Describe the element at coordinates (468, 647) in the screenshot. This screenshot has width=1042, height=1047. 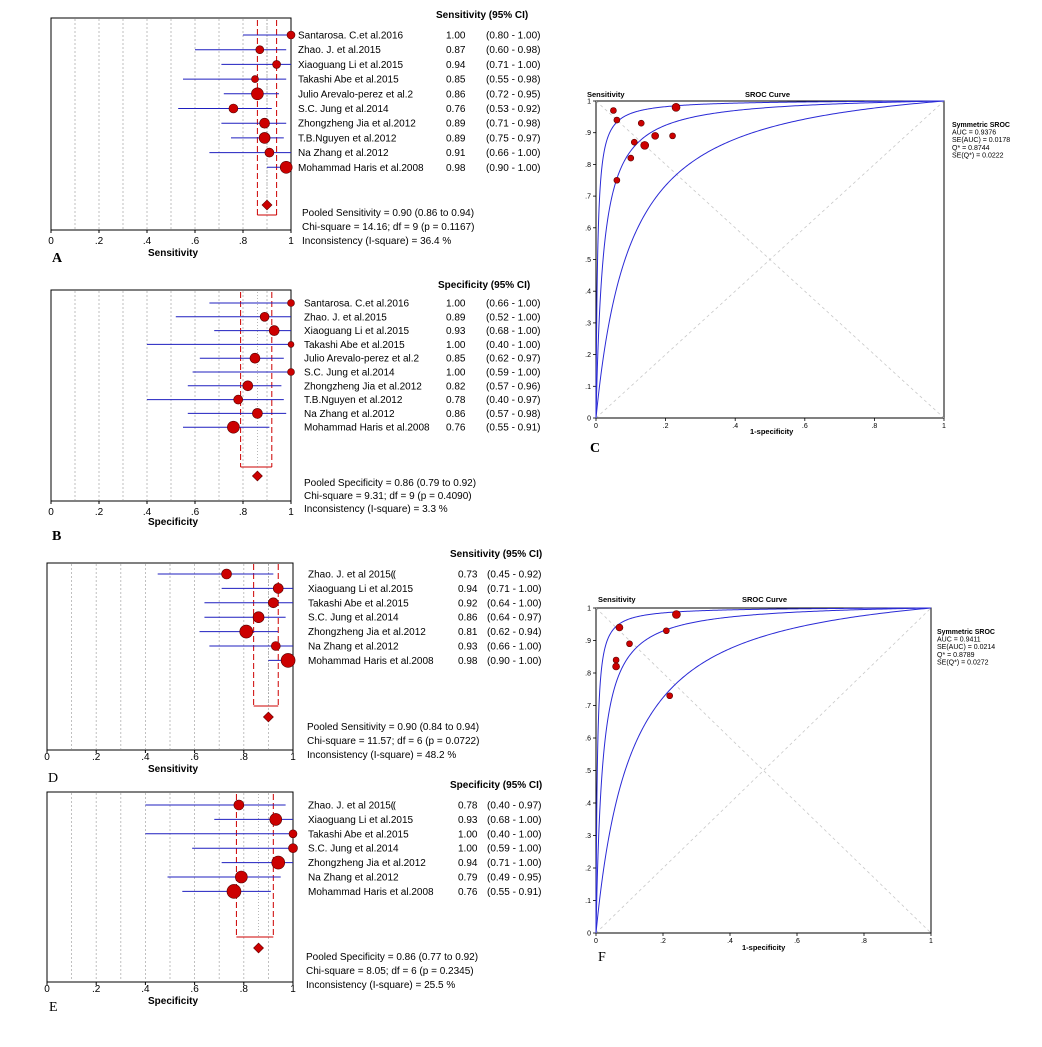
I see `study-value: 0.93` at that location.